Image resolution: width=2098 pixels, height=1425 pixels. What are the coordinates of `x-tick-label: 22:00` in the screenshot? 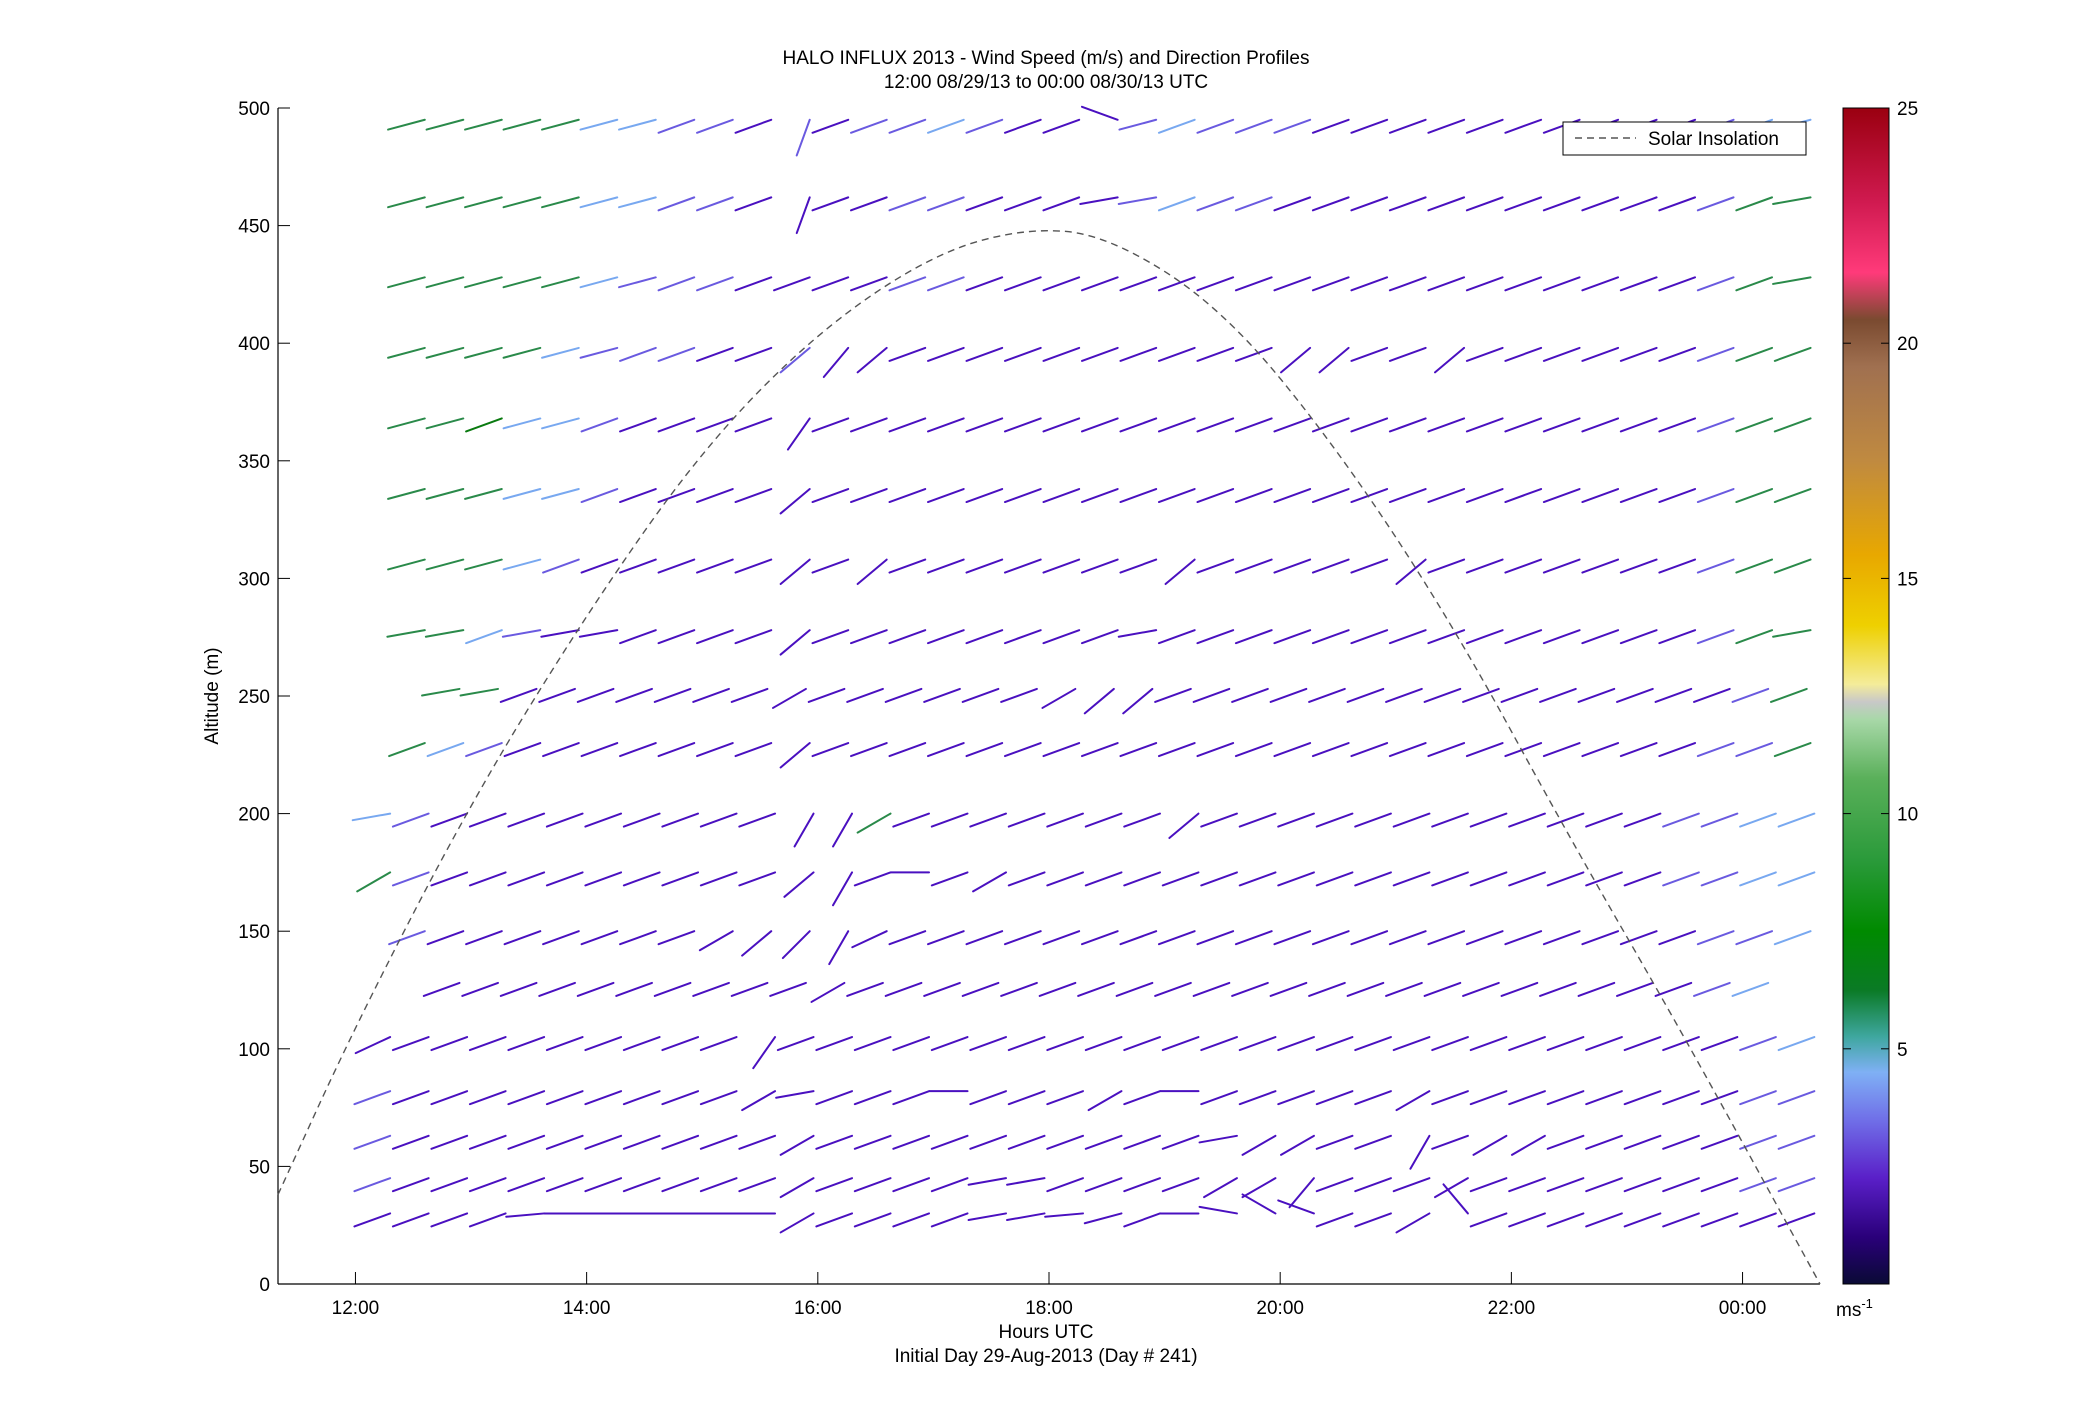 It's located at (1512, 1308).